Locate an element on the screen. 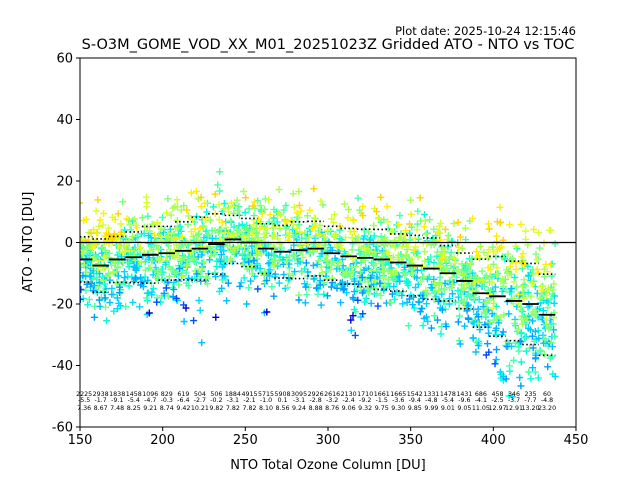 The height and width of the screenshot is (480, 640). y-tick-label: -60 is located at coordinates (62, 428).